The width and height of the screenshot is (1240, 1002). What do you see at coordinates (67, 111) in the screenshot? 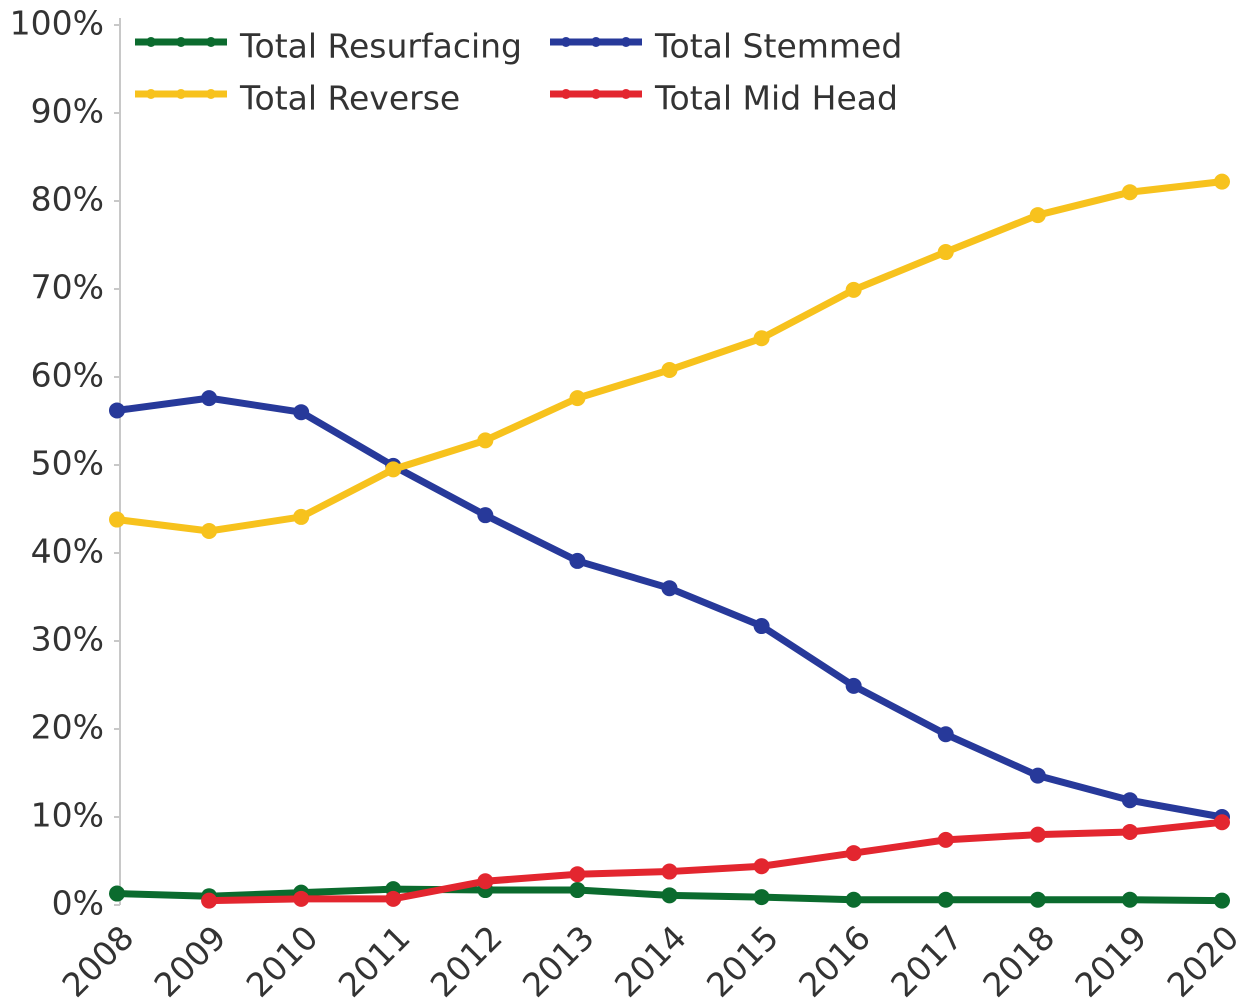
I see `y-tick-label: 90%` at bounding box center [67, 111].